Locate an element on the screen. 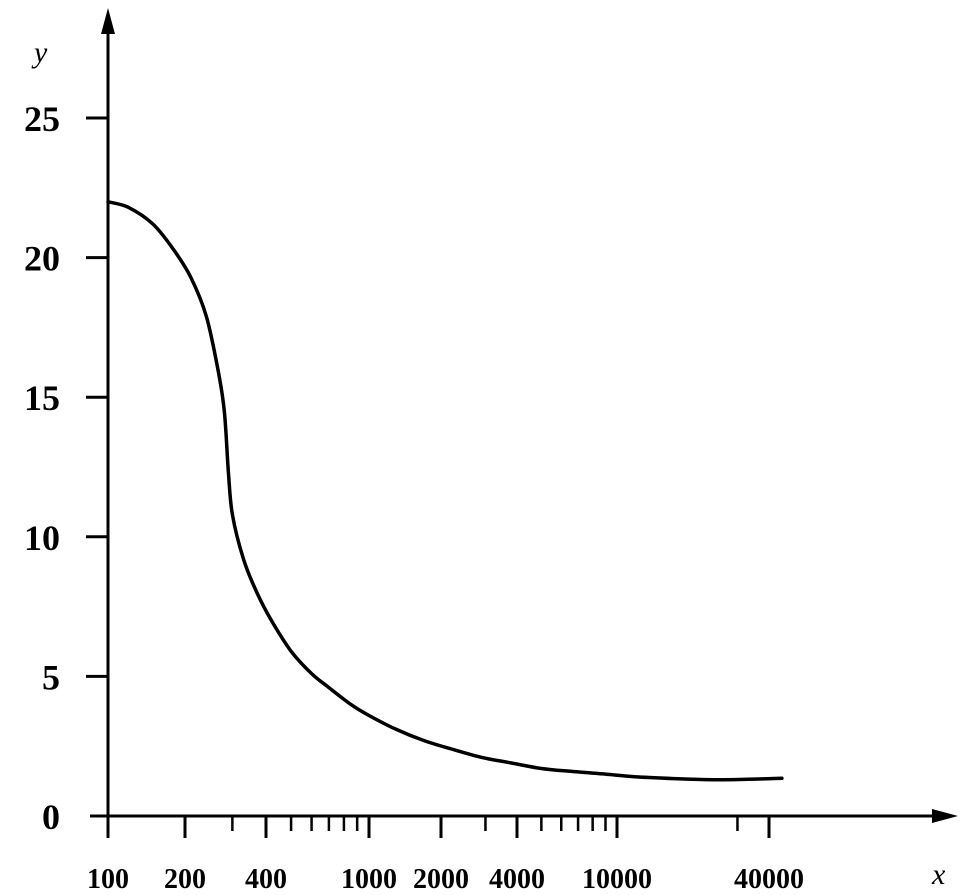 The width and height of the screenshot is (972, 895). x-axis-label: x is located at coordinates (938, 874).